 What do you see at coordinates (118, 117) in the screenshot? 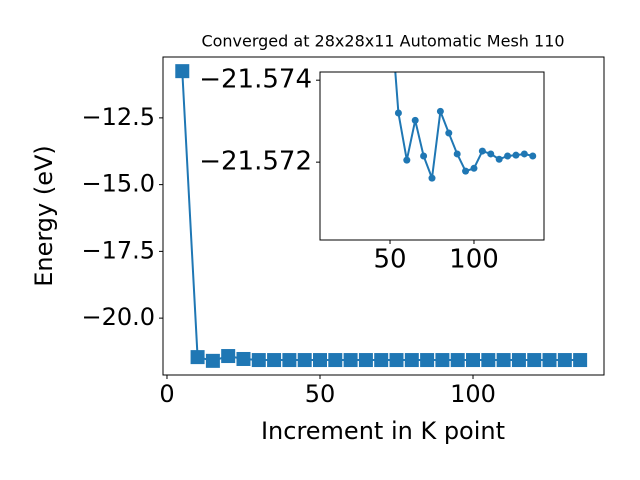
I see `y-tick-label: −12.5` at bounding box center [118, 117].